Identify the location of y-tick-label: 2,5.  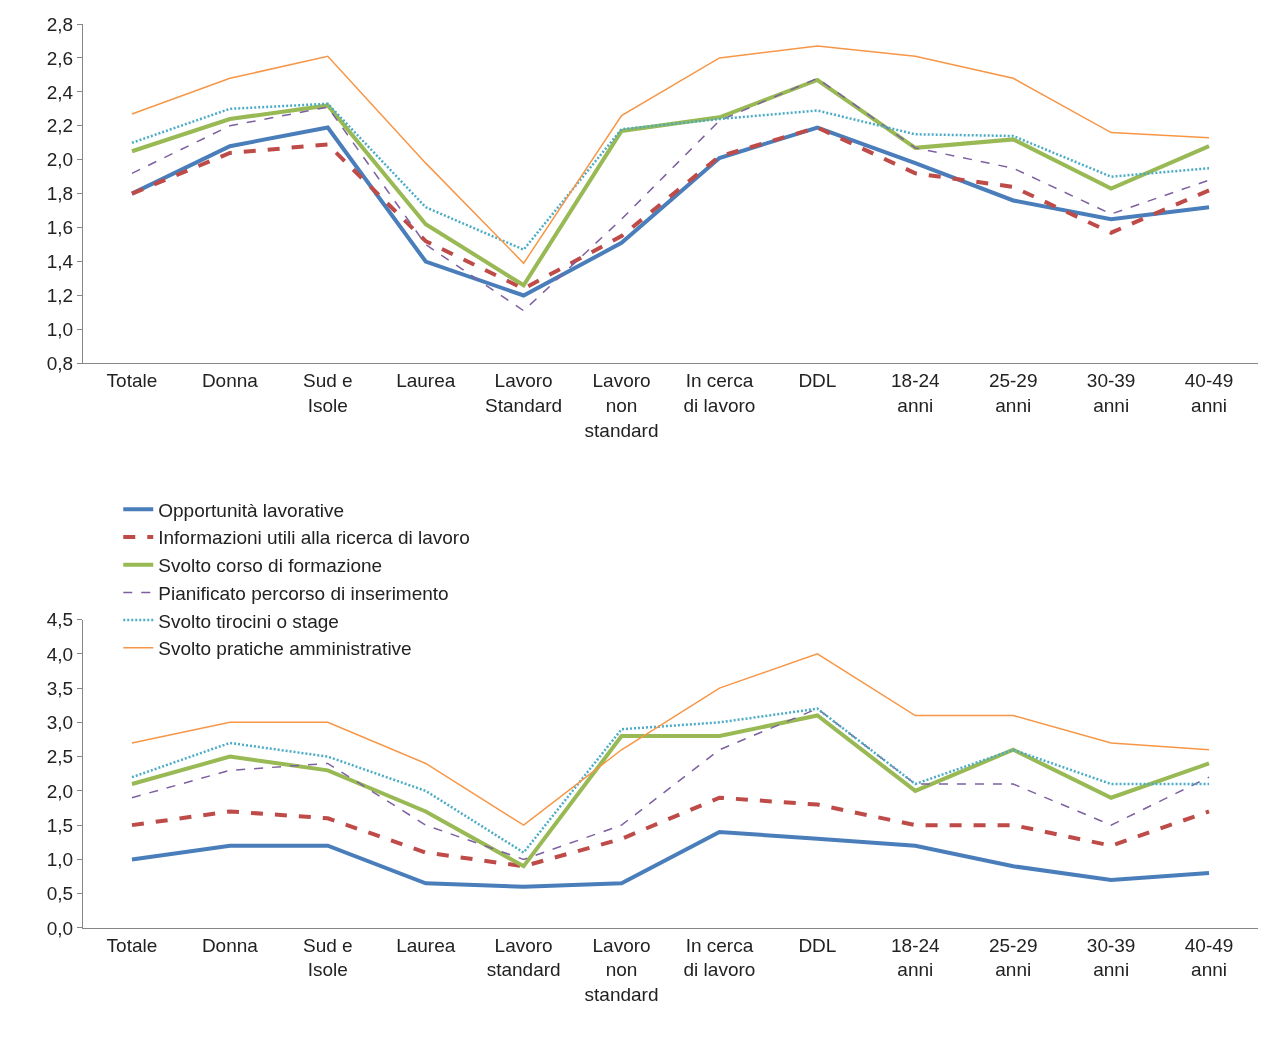
(60, 757).